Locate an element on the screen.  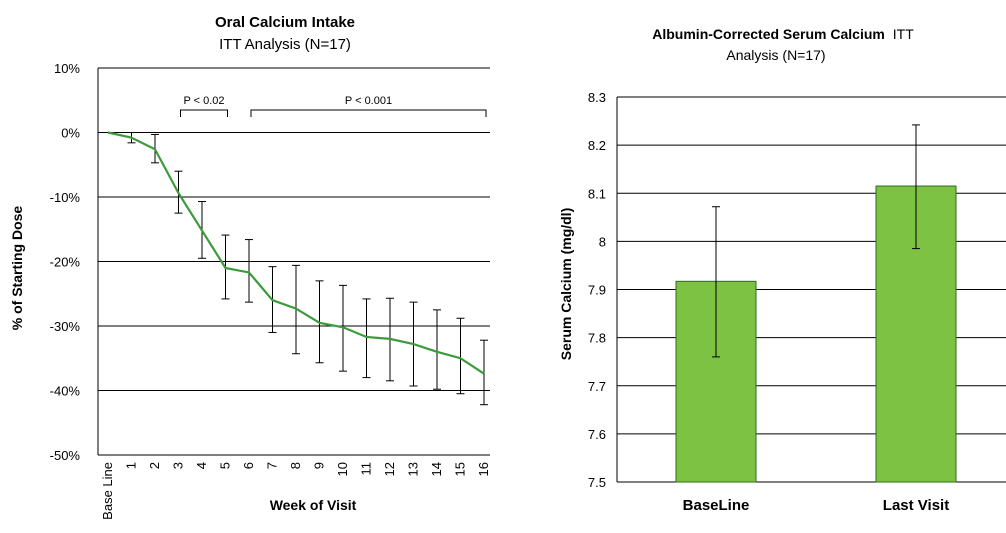
left-y-tick-label: -50% is located at coordinates (65, 455).